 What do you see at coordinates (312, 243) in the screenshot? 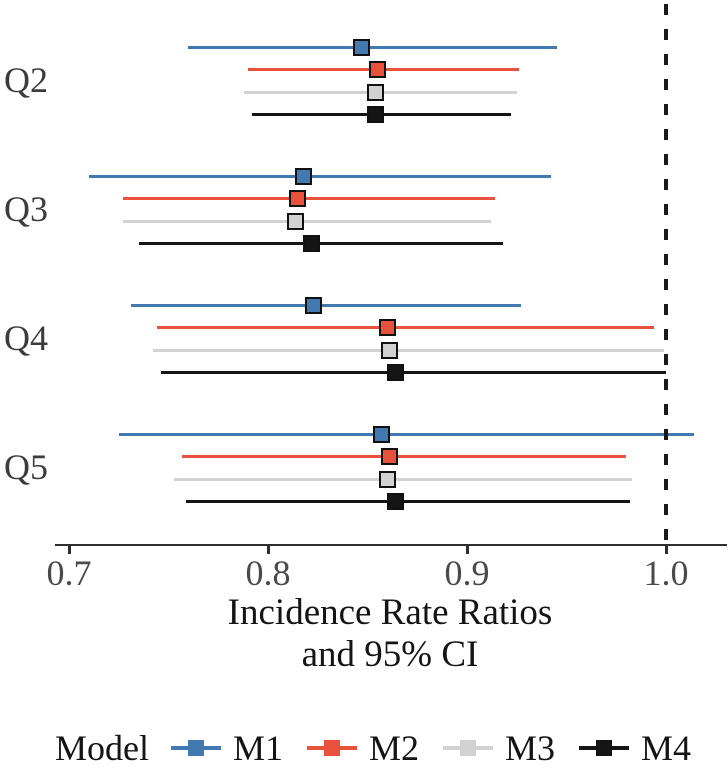
I see `point-marker-m4-q3` at bounding box center [312, 243].